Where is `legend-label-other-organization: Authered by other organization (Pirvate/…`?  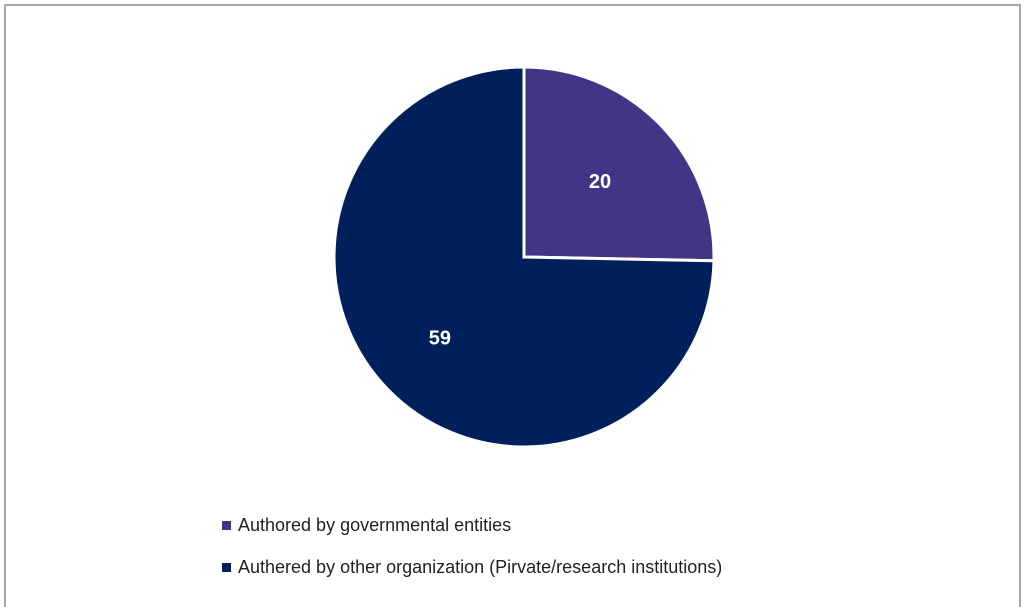
legend-label-other-organization: Authered by other organization (Pirvate/… is located at coordinates (480, 566).